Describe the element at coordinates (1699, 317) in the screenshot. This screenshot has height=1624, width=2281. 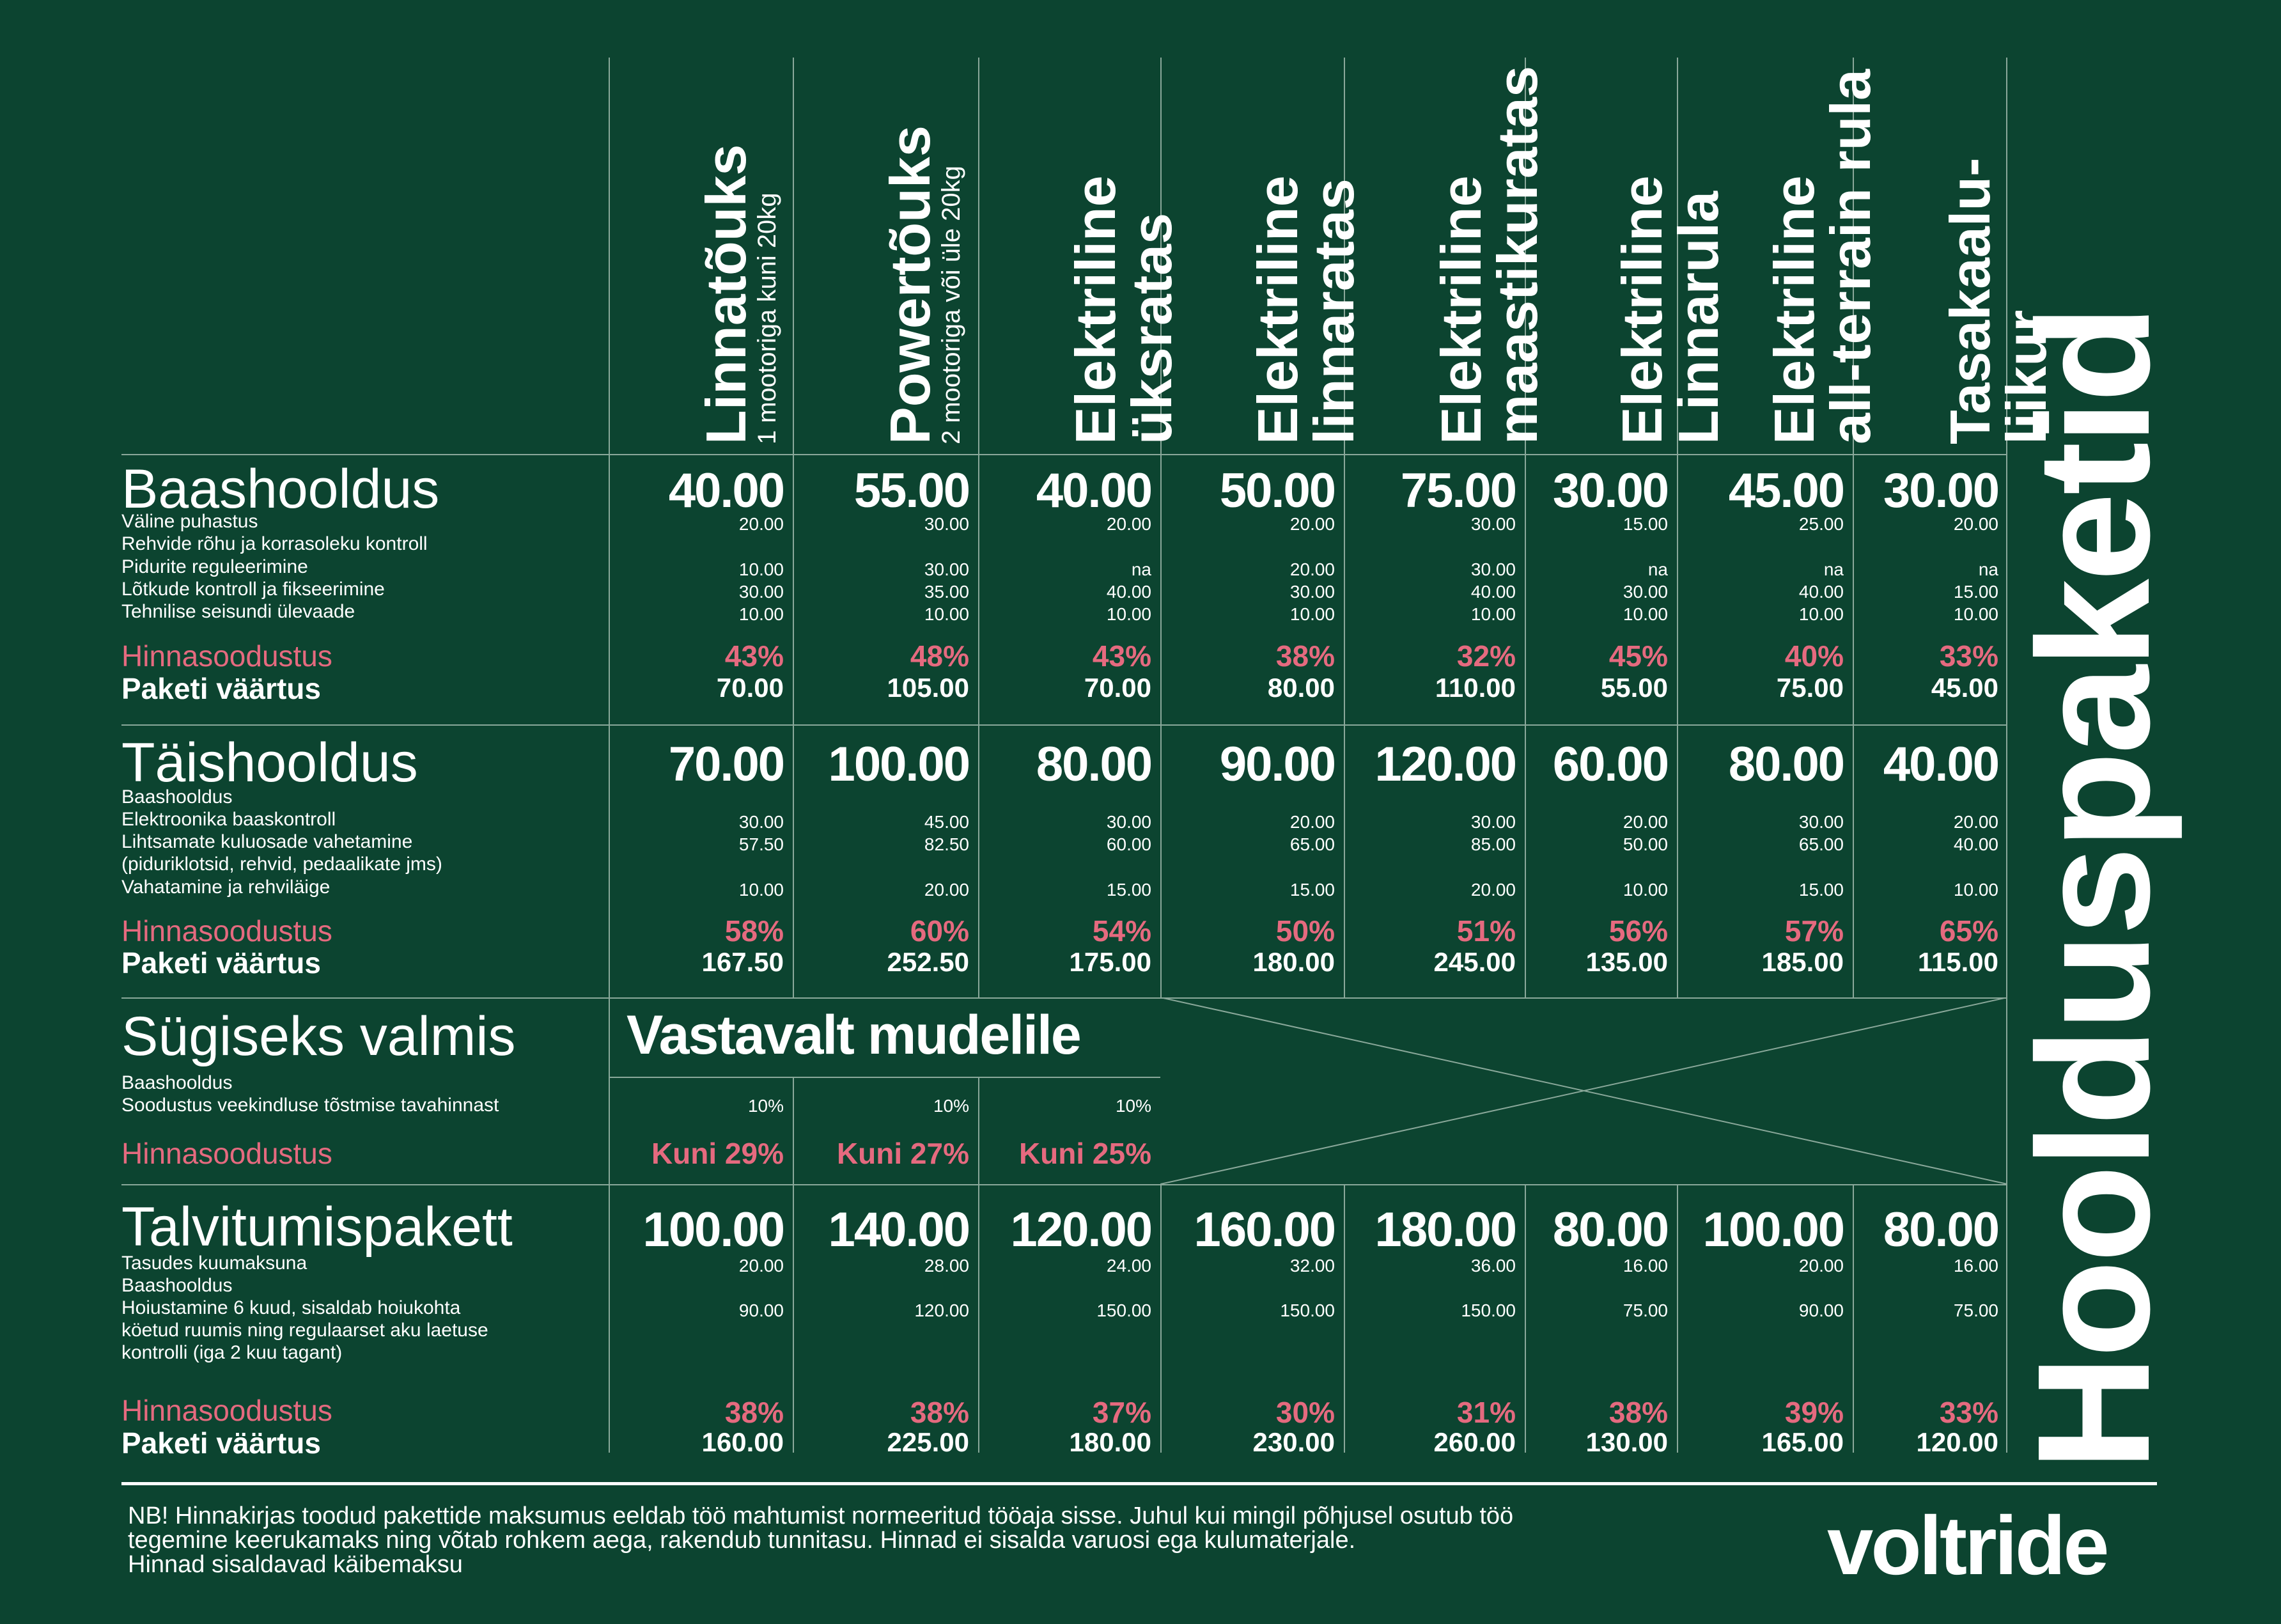
I see `column-header-label: Linnarula` at that location.